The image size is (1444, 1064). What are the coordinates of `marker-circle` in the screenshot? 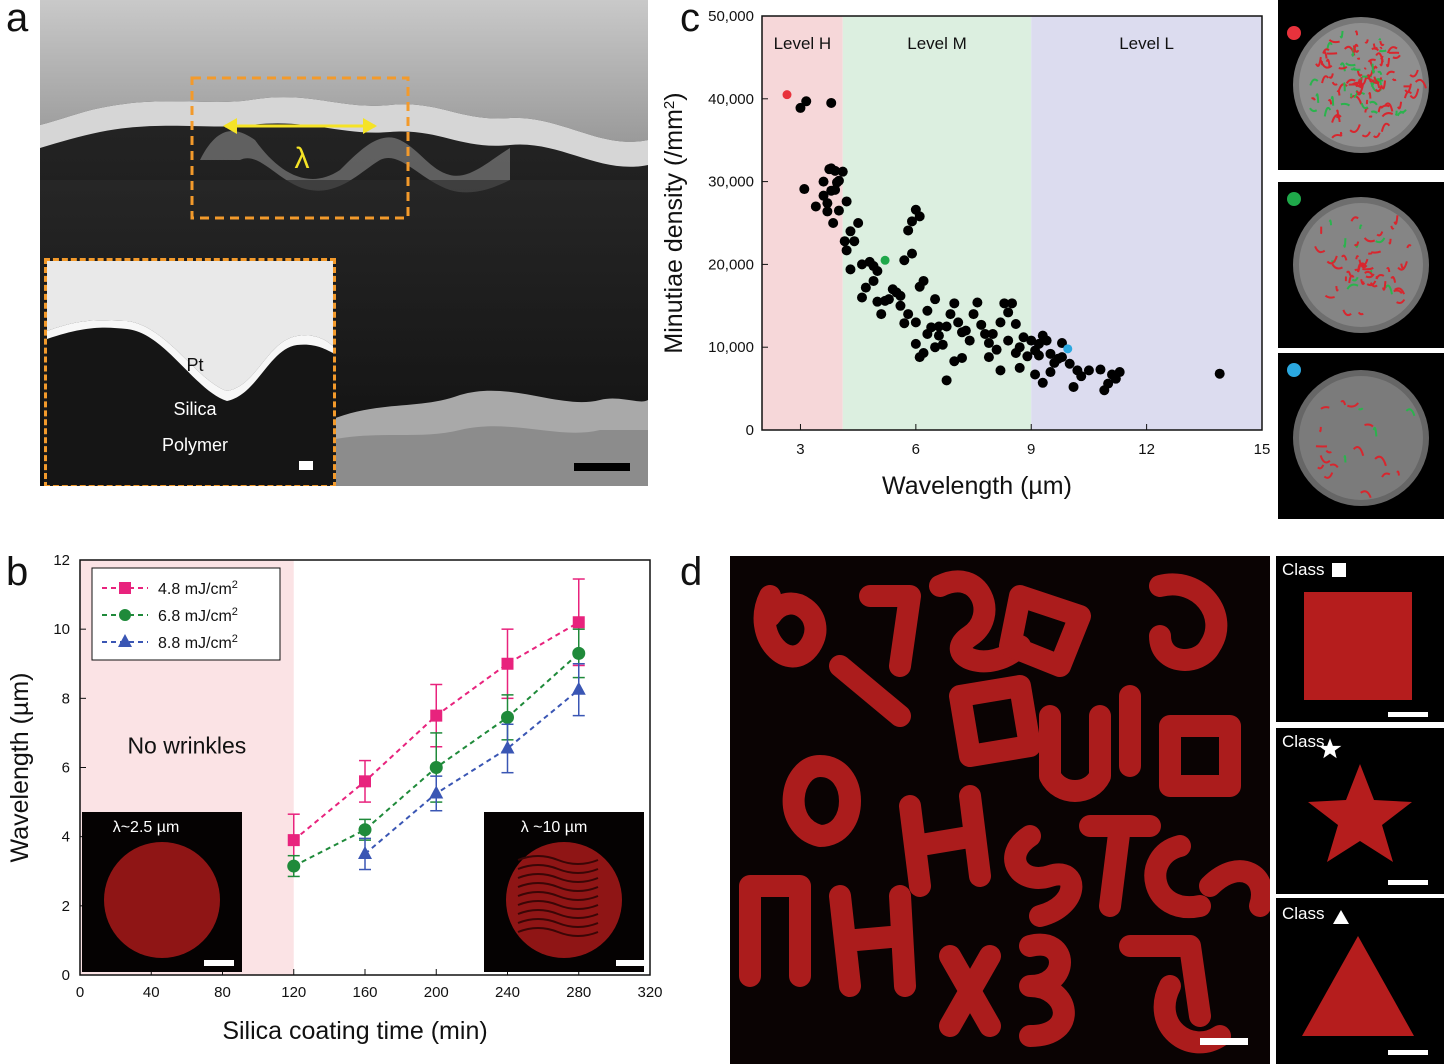 It's located at (294, 866).